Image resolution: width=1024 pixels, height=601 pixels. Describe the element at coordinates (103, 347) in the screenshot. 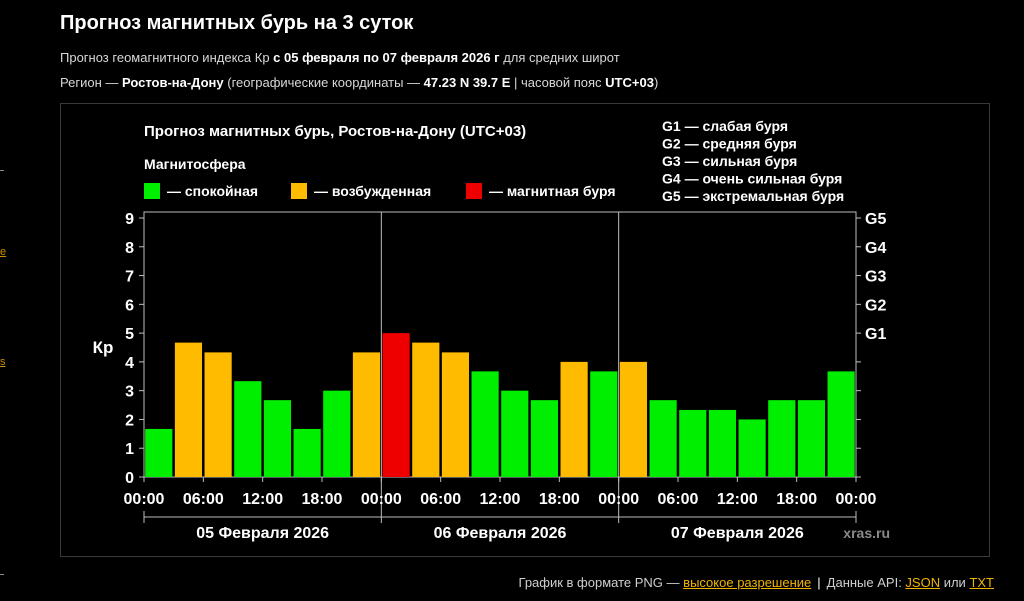

I see `y-axis-label: Кр` at that location.